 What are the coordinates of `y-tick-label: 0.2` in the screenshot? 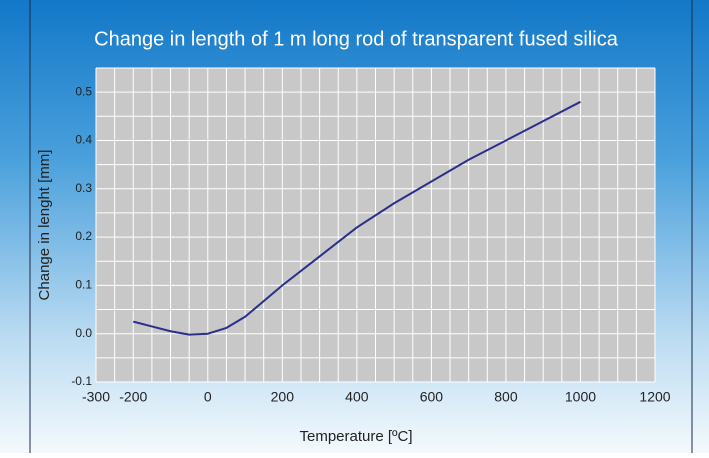 It's located at (83, 236).